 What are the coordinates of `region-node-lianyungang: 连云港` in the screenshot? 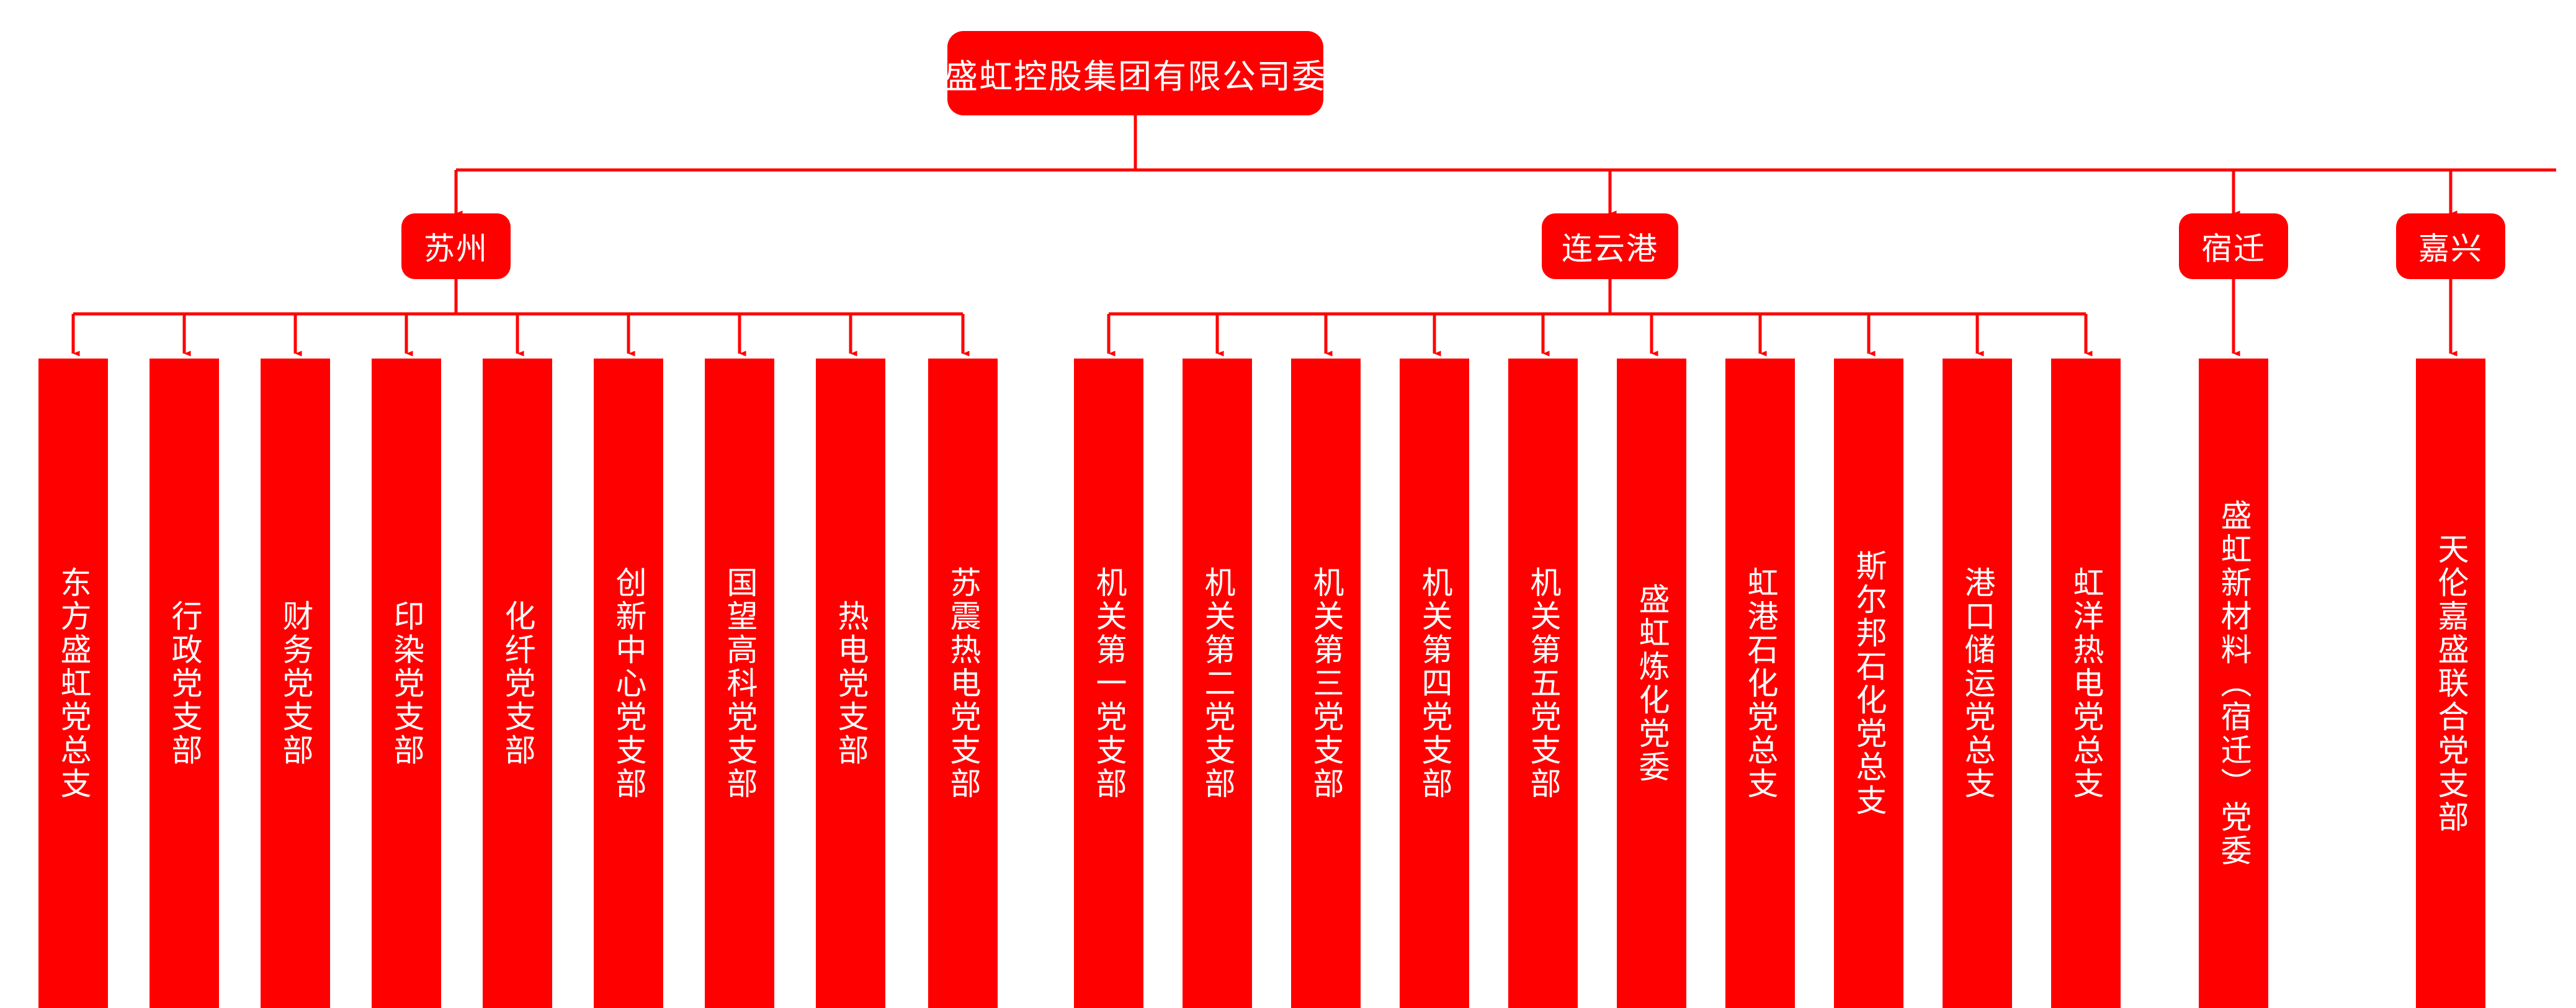 It's located at (1610, 246).